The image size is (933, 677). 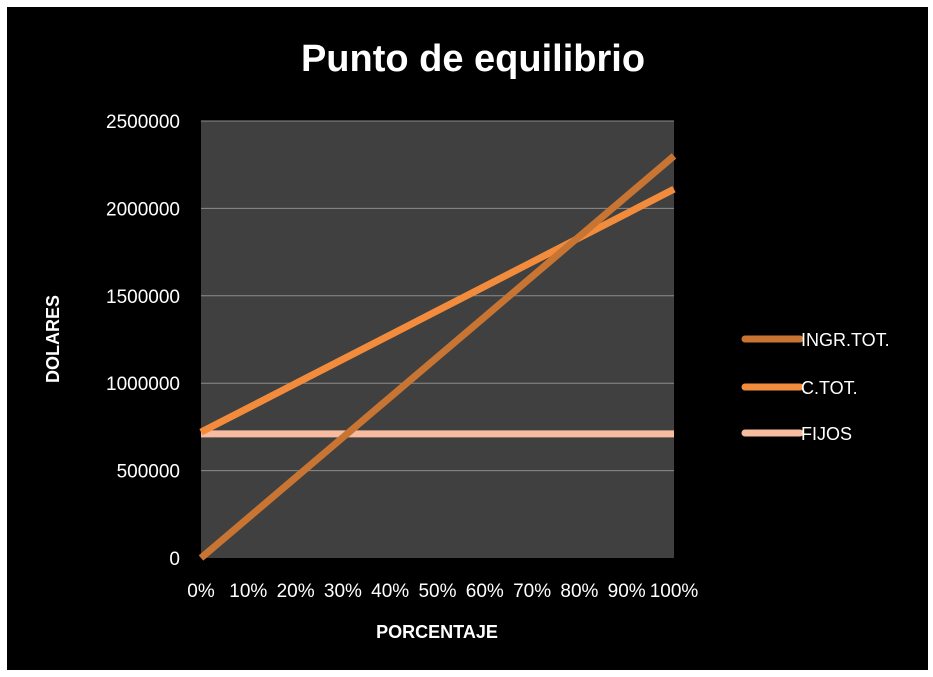 I want to click on x-axis-title: PORCENTAJE, so click(x=437, y=632).